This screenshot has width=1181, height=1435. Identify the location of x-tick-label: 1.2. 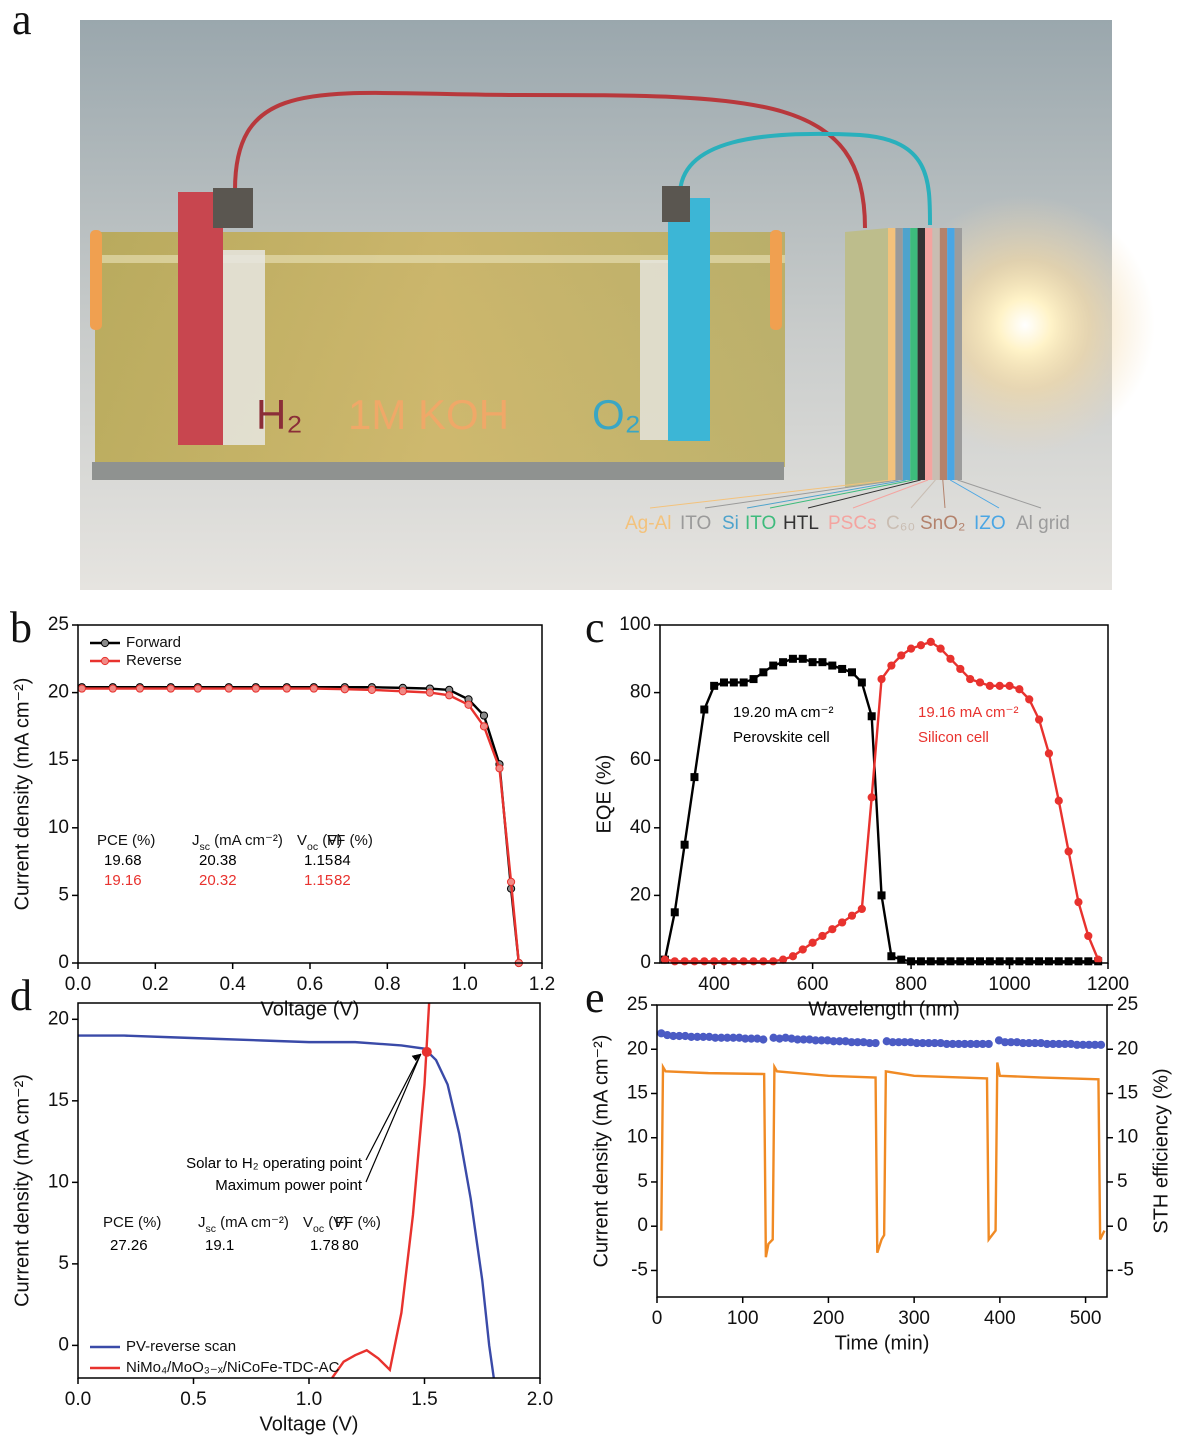
(542, 984).